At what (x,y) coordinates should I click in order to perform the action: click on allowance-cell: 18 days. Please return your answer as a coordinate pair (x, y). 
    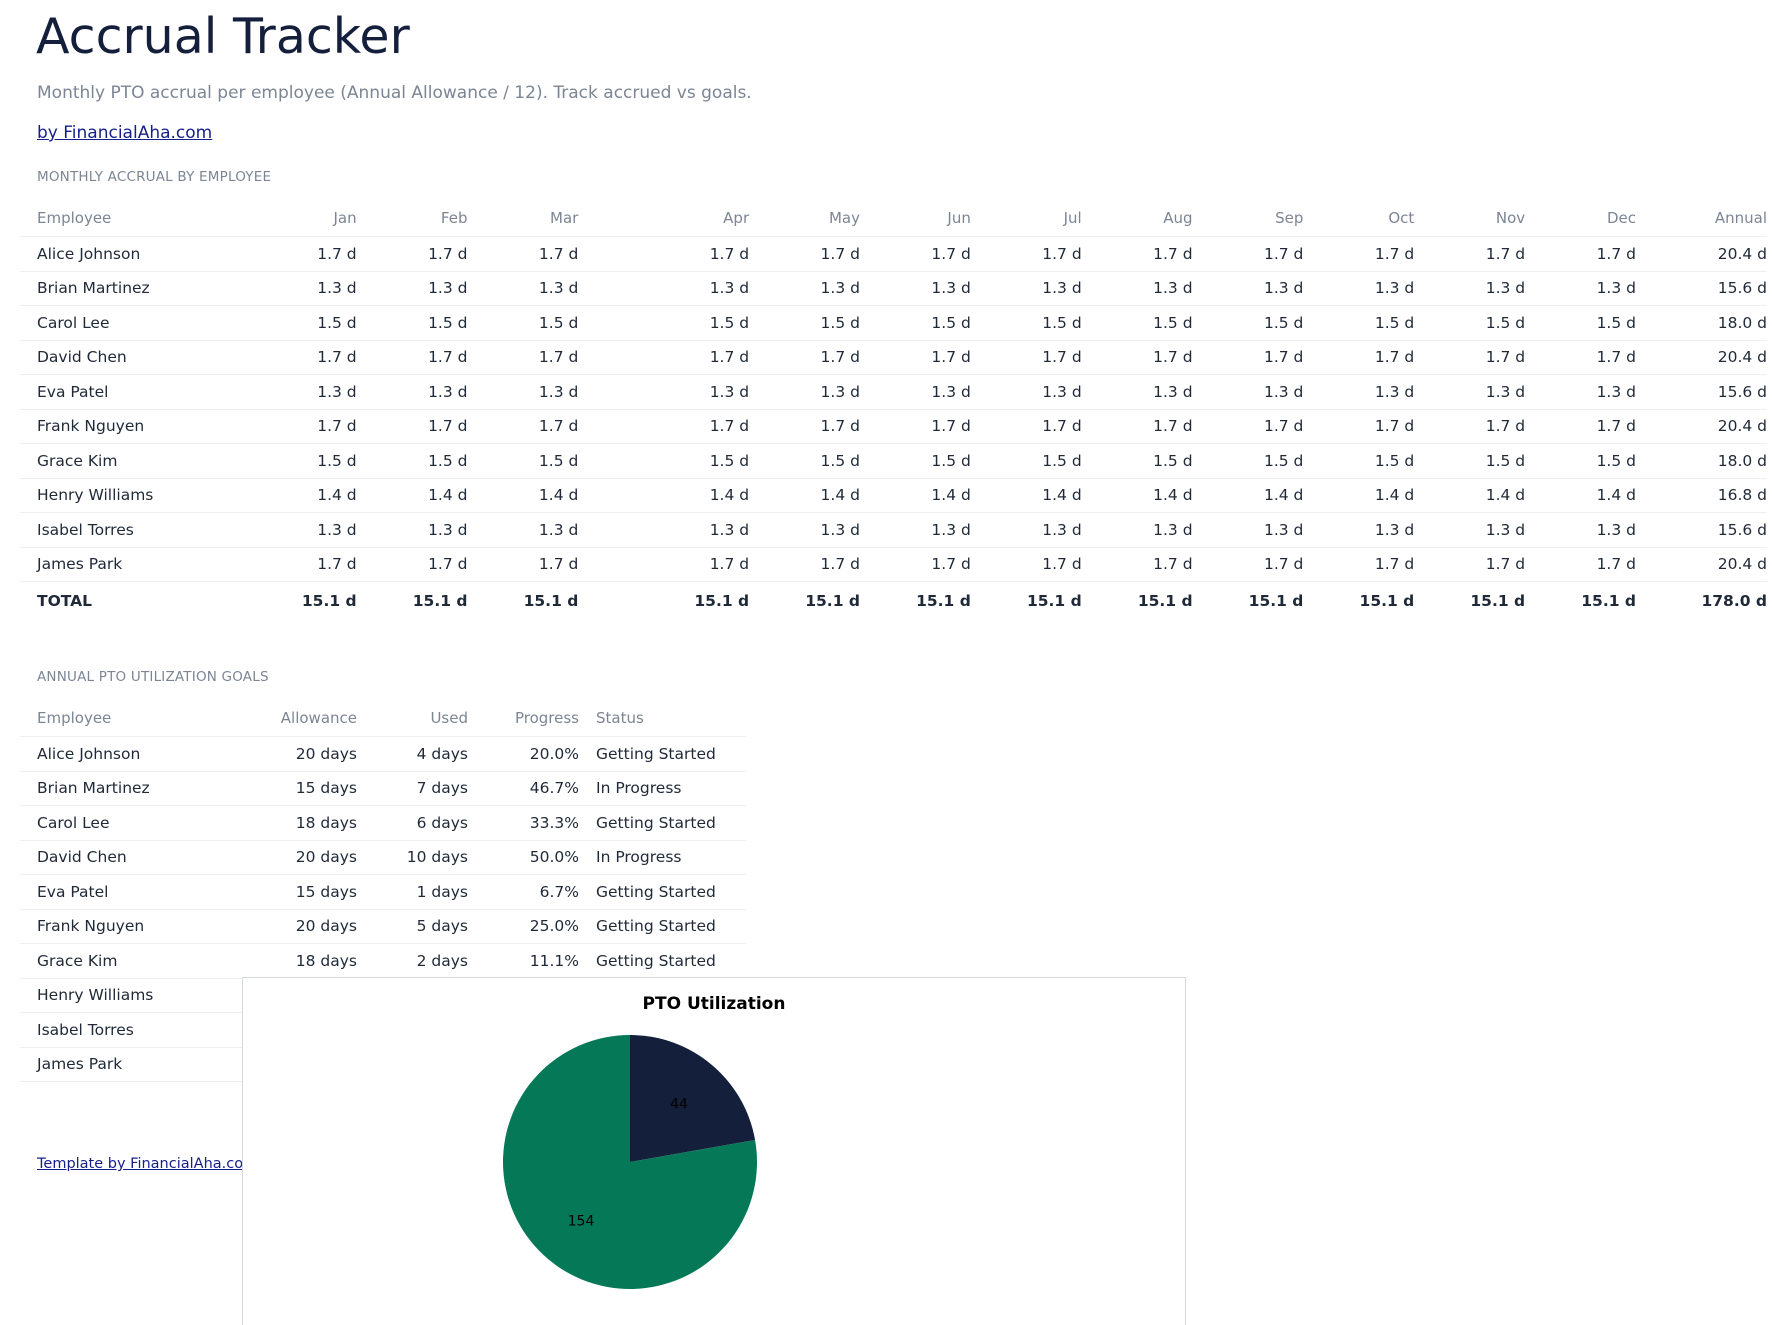
    Looking at the image, I should click on (303, 823).